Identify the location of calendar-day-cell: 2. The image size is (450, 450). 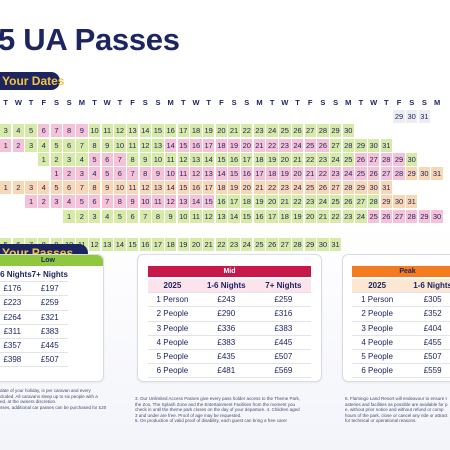
(56, 159).